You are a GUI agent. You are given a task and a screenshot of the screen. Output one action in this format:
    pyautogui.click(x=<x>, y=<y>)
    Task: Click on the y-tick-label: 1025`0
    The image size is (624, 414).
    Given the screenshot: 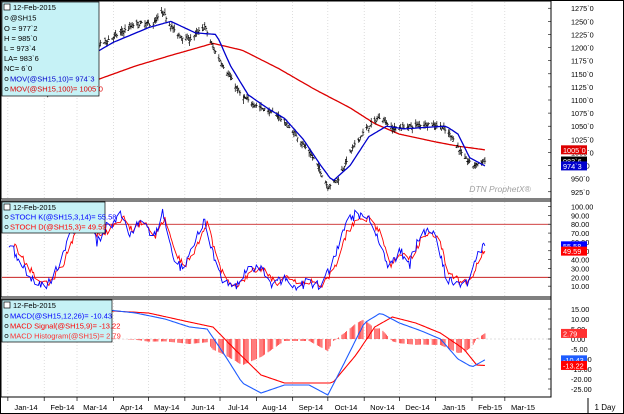 What is the action you would take?
    pyautogui.click(x=582, y=139)
    